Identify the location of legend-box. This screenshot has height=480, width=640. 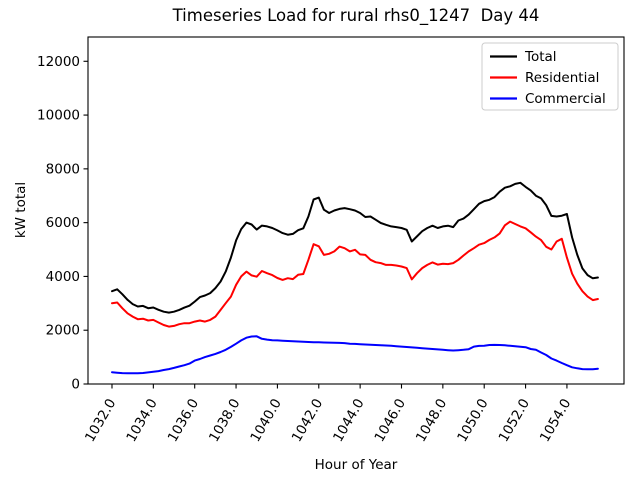
(550, 76).